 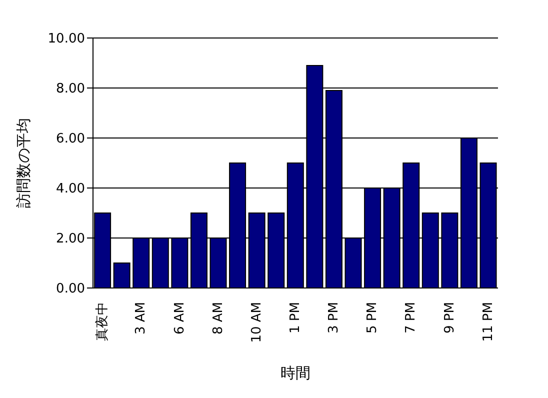 I want to click on y-tick-label: 2.00, so click(x=70, y=239).